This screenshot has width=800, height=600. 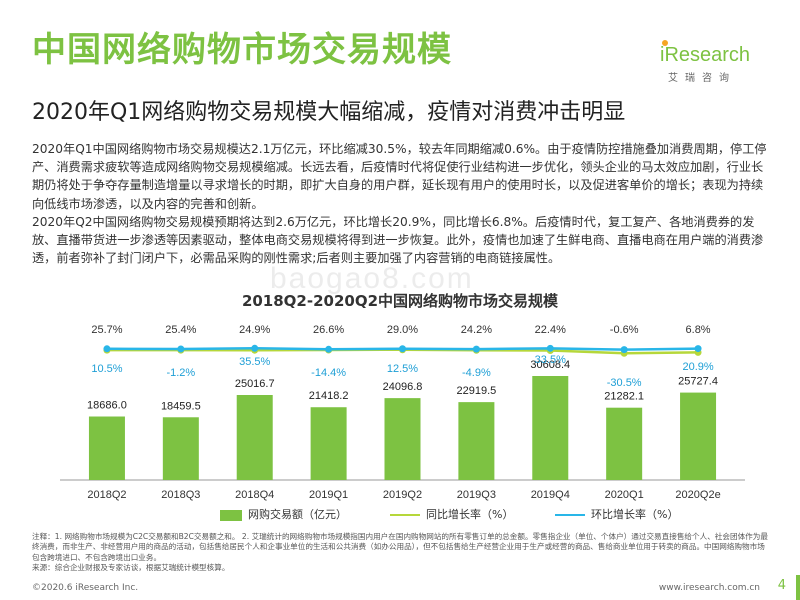 What do you see at coordinates (107, 406) in the screenshot?
I see `bar-label-2018Q2: 18686.0` at bounding box center [107, 406].